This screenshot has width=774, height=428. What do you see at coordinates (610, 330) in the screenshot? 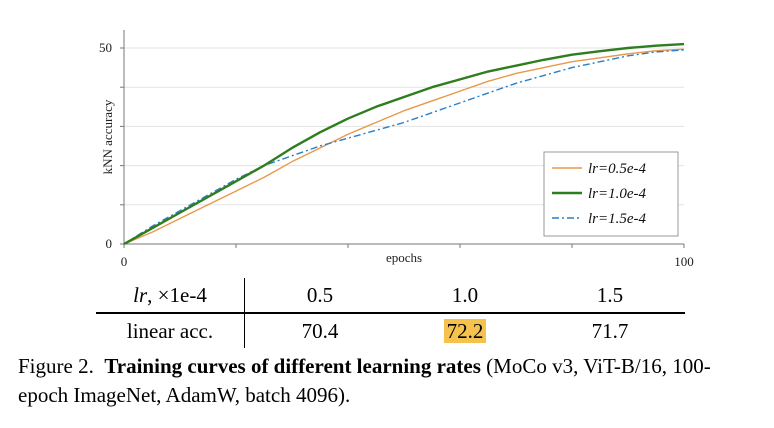
I see `table-cell: 71.7` at bounding box center [610, 330].